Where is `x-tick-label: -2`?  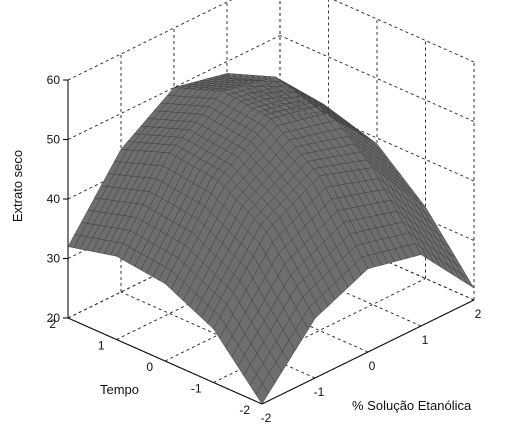
x-tick-label: -2 is located at coordinates (266, 417).